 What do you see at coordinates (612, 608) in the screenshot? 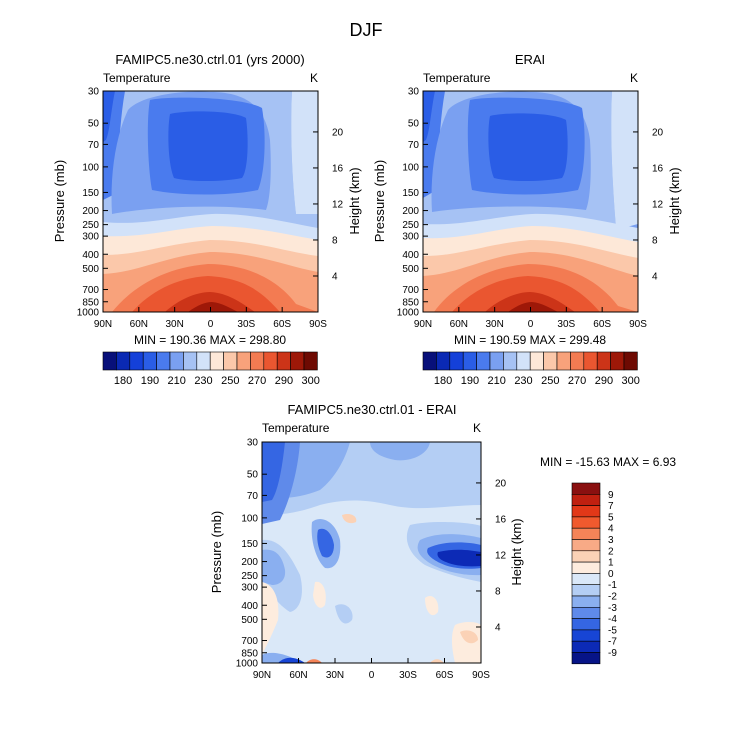
I see `colorbar-label: -3` at bounding box center [612, 608].